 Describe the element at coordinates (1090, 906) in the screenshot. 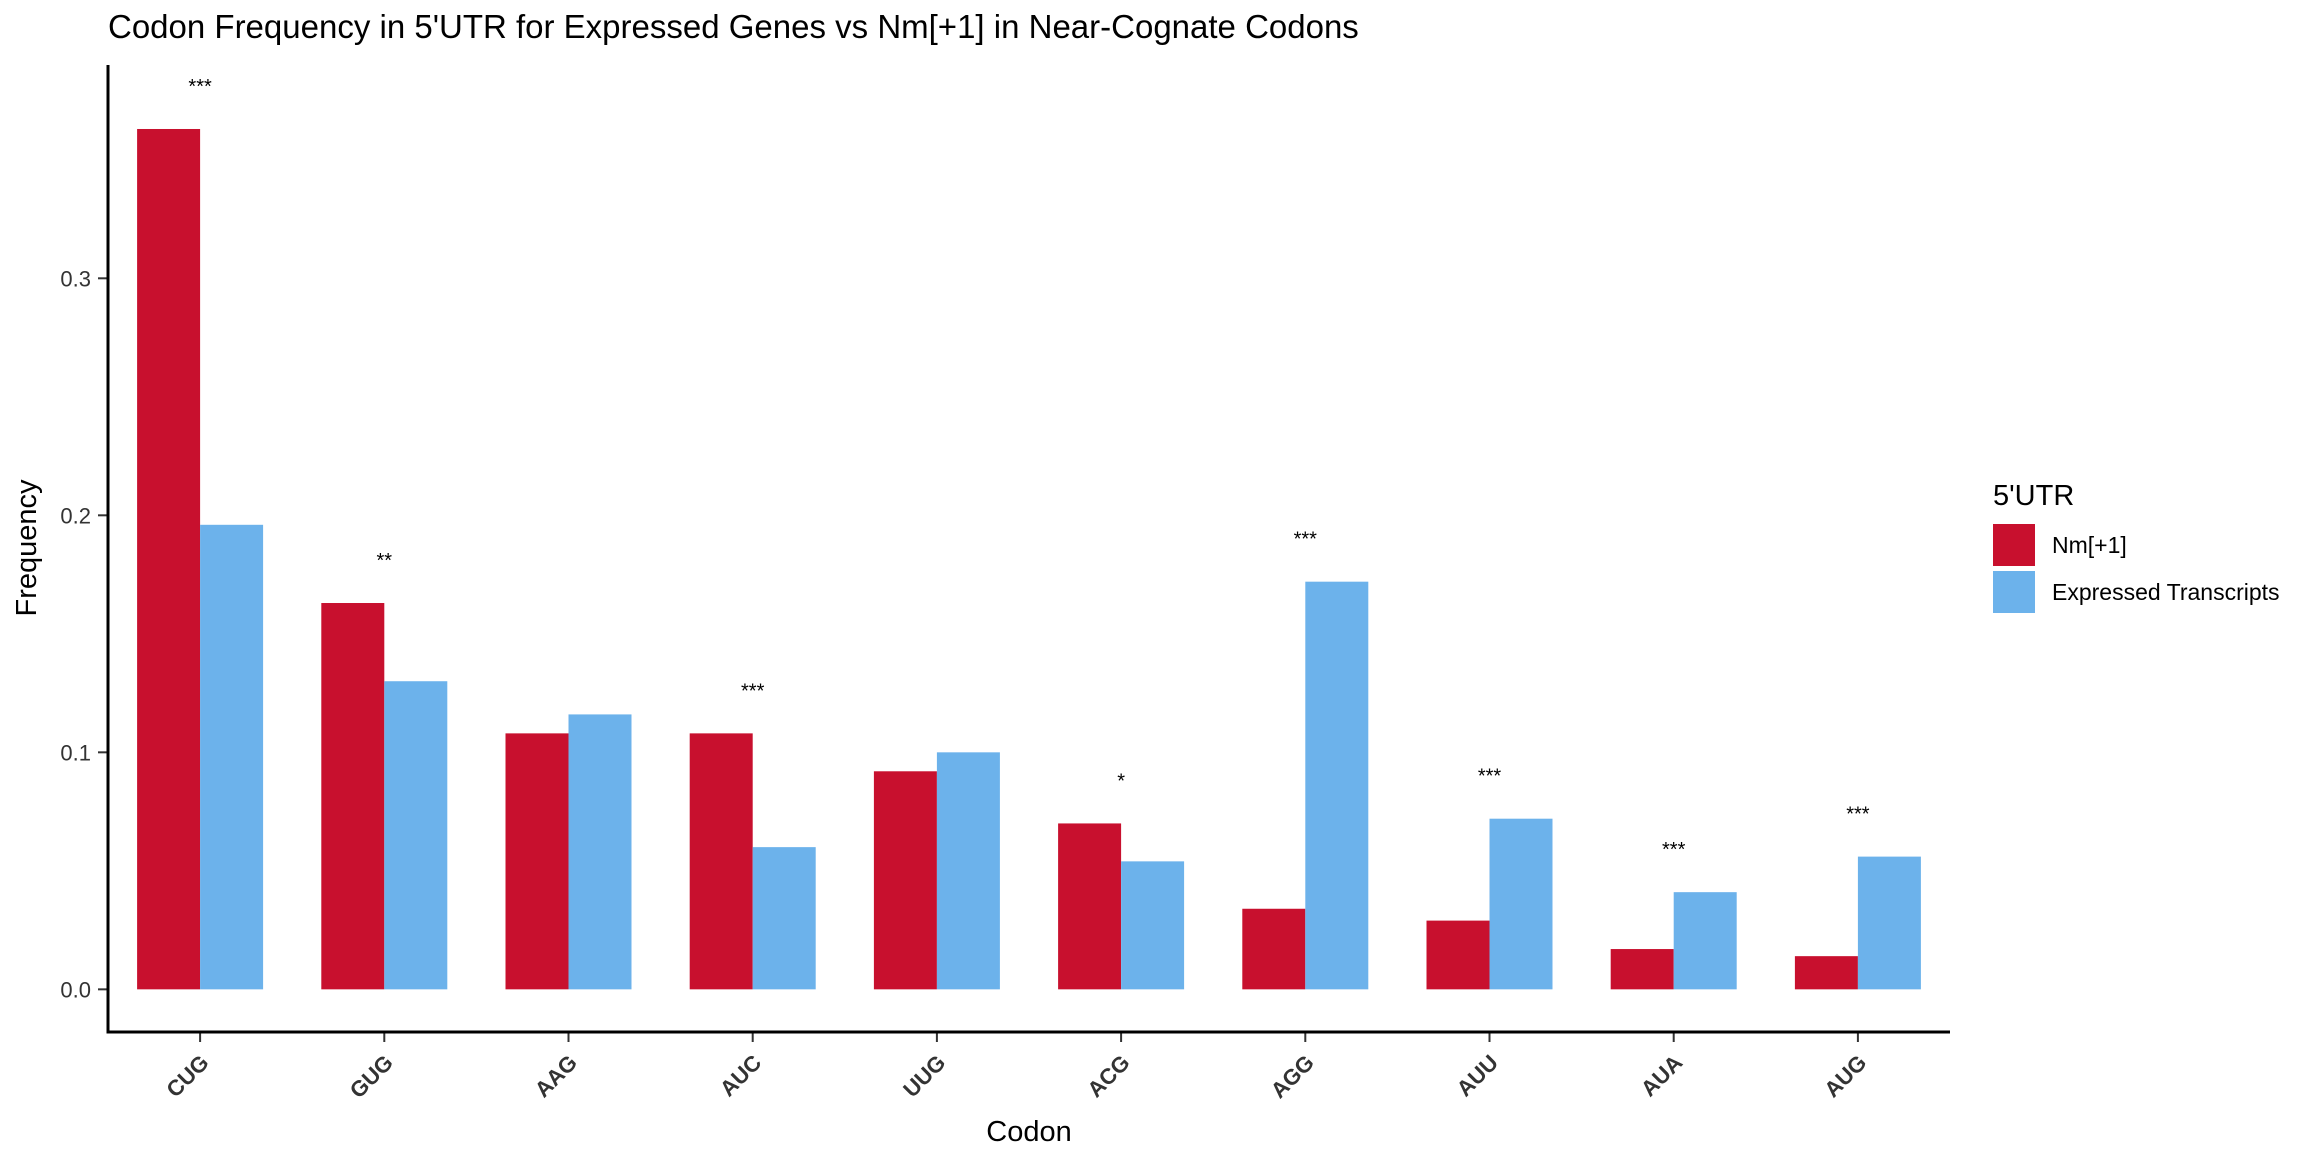

I see `bar-acg-nm1` at that location.